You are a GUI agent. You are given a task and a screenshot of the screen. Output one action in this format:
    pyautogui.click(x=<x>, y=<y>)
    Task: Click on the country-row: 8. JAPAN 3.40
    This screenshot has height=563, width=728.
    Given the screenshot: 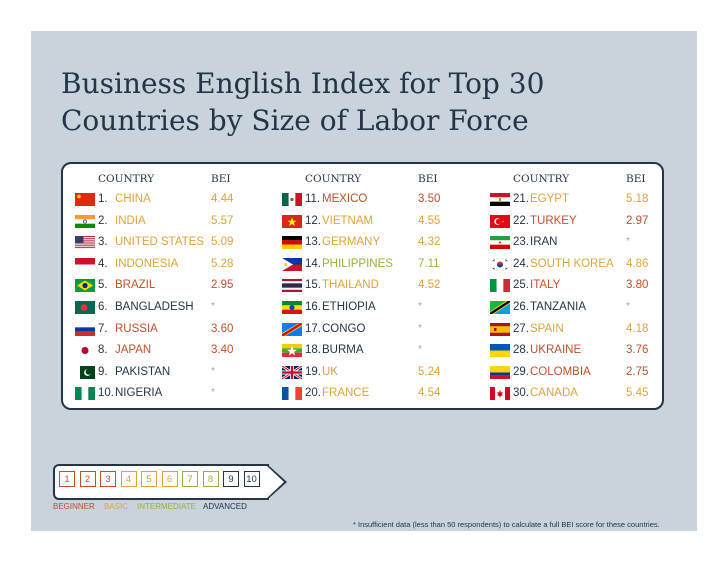 What is the action you would take?
    pyautogui.click(x=173, y=352)
    